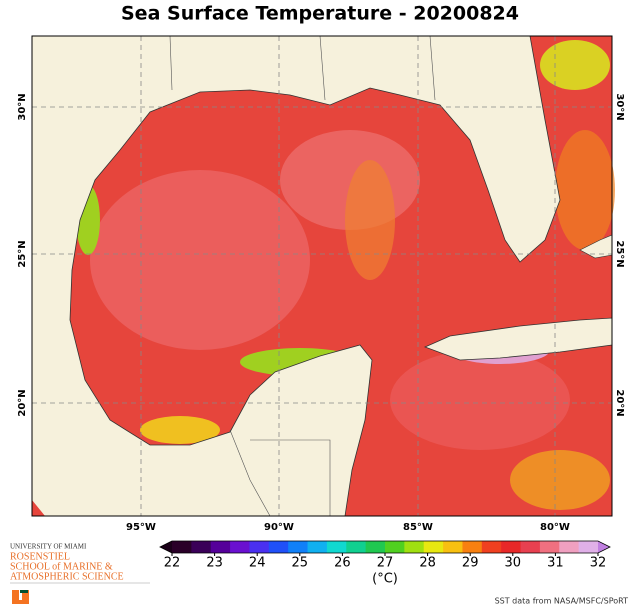 Image resolution: width=640 pixels, height=612 pixels. I want to click on colorbar-tick-label: 24, so click(257, 563).